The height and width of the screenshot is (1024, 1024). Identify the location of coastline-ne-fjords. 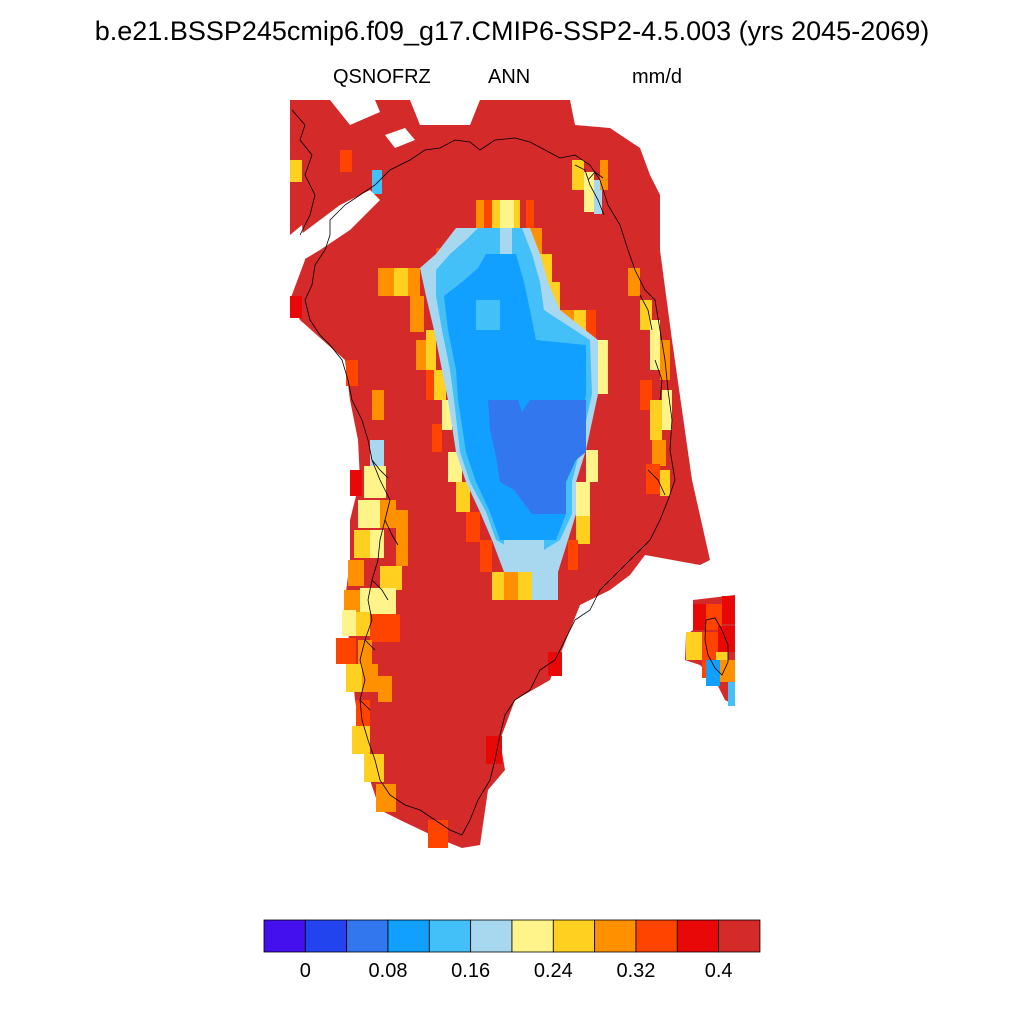
(620, 330).